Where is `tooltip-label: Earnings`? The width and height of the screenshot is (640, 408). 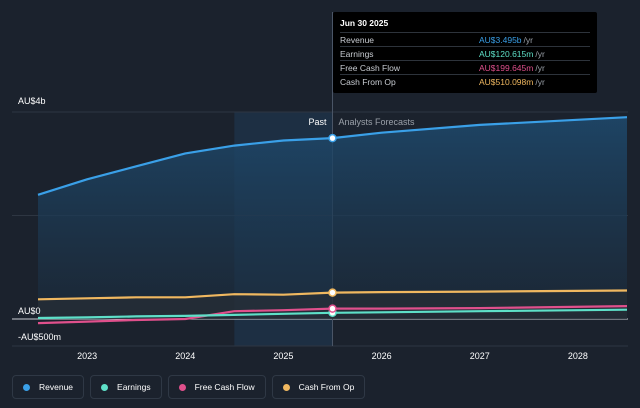
tooltip-label: Earnings is located at coordinates (357, 53).